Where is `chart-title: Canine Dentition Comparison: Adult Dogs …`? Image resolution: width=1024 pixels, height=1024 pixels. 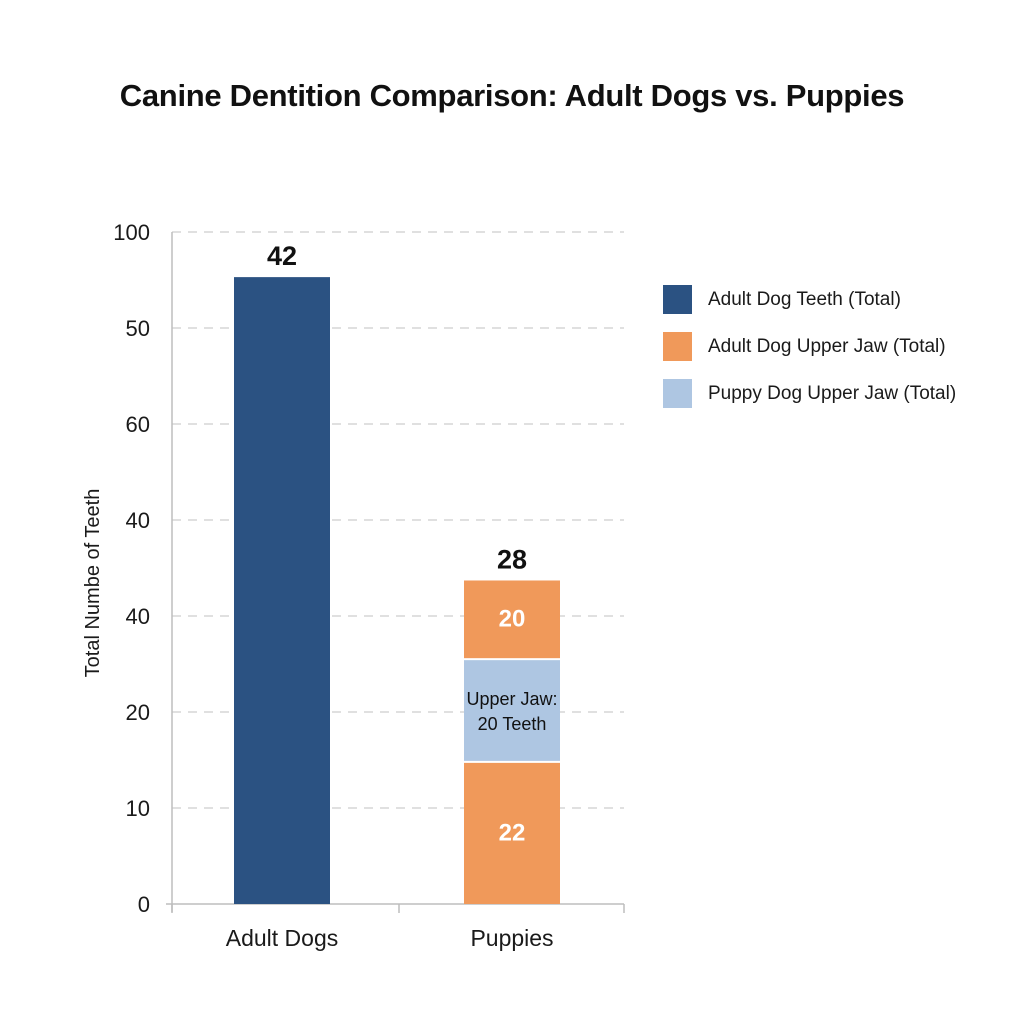
chart-title: Canine Dentition Comparison: Adult Dogs … is located at coordinates (512, 95).